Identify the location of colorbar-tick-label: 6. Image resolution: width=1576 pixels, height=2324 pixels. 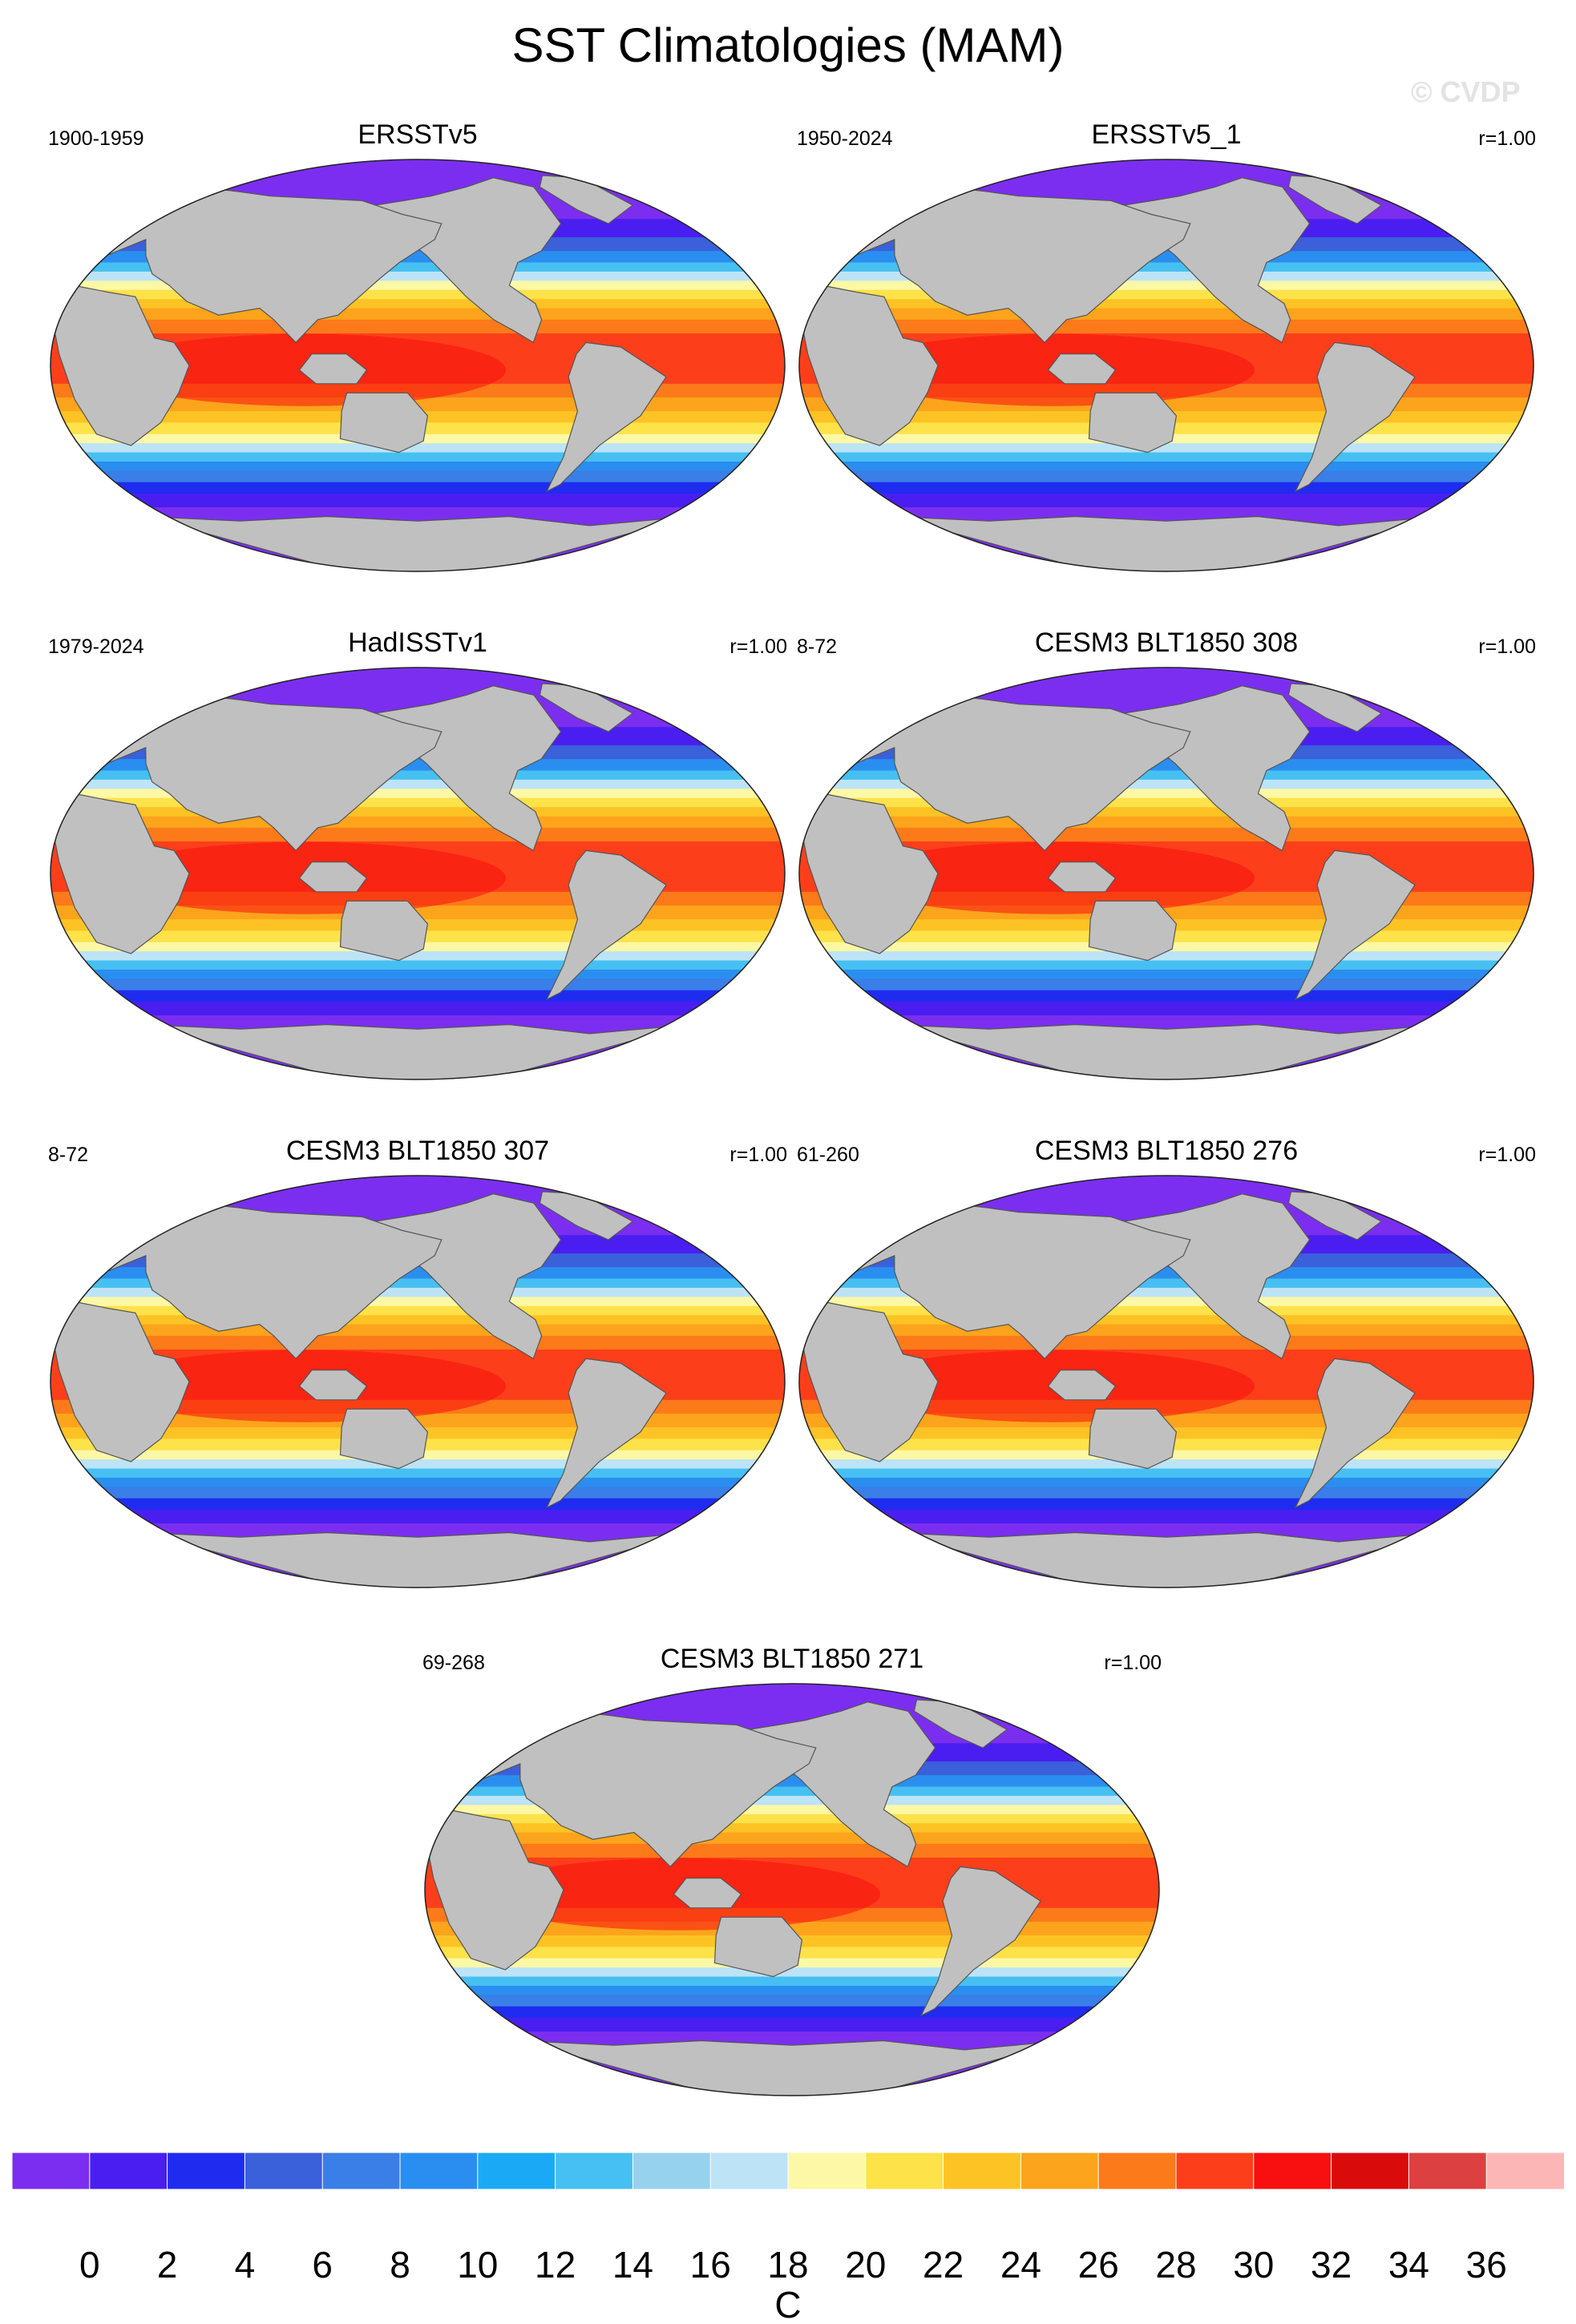
(322, 2265).